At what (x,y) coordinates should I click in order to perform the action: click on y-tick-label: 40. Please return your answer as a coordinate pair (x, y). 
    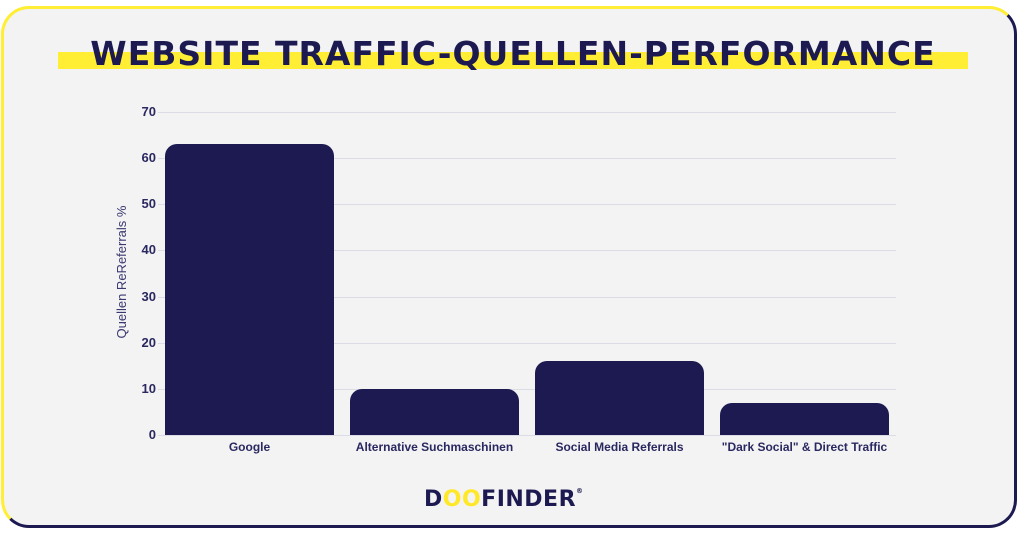
    Looking at the image, I should click on (148, 250).